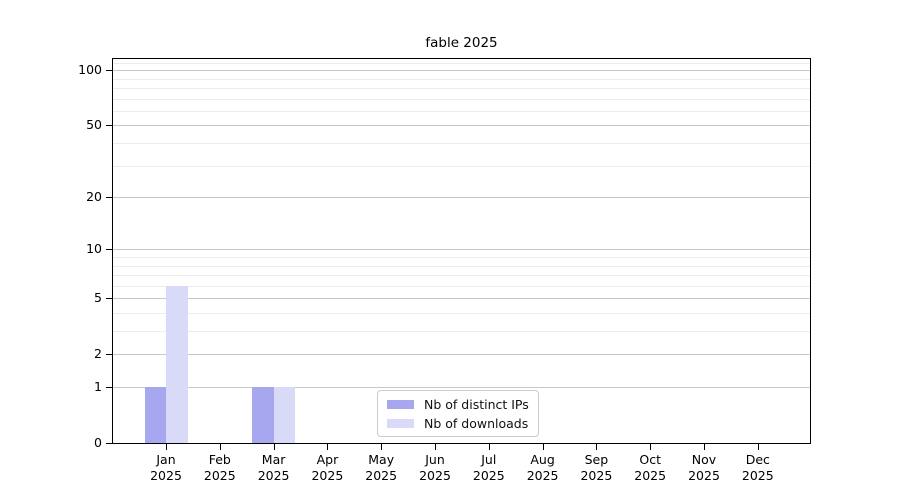 The width and height of the screenshot is (900, 500). Describe the element at coordinates (98, 386) in the screenshot. I see `y-tick-label: 1` at that location.